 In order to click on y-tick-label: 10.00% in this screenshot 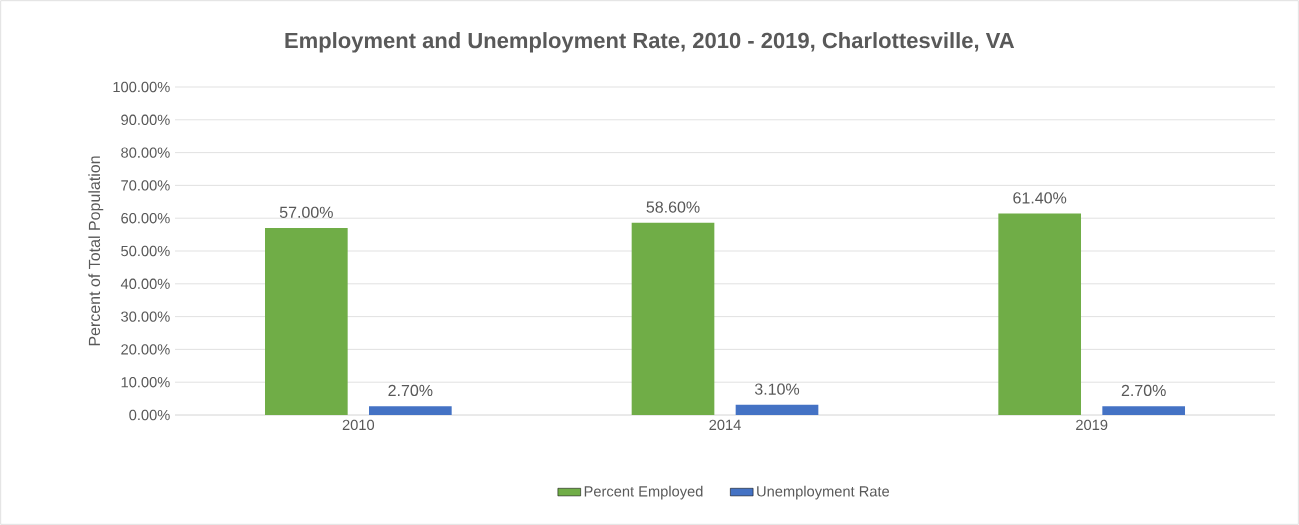, I will do `click(145, 382)`.